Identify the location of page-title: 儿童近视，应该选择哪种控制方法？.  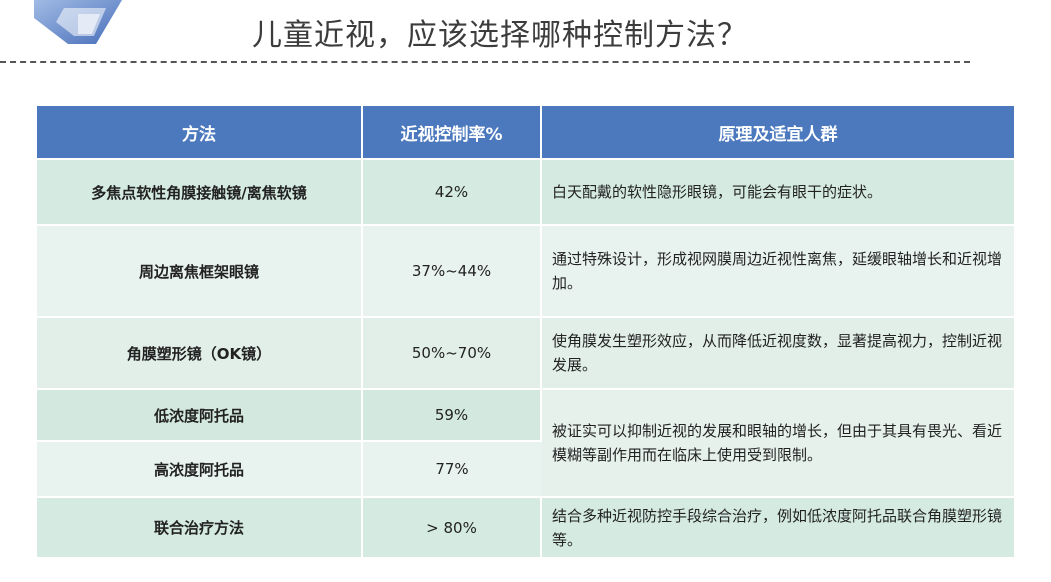
(500, 35).